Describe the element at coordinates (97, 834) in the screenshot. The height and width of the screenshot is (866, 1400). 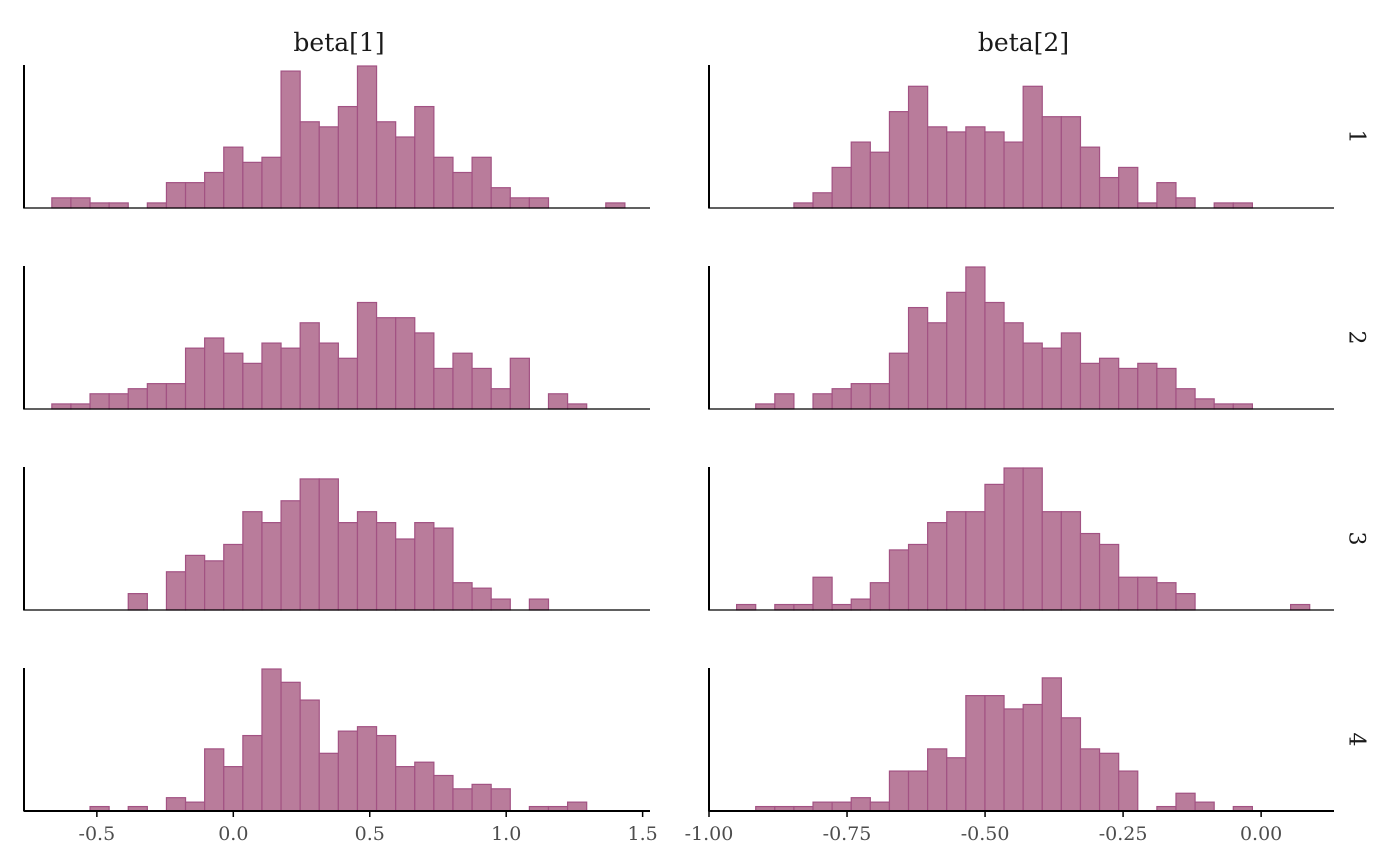
I see `x-tick-label: -0.5` at that location.